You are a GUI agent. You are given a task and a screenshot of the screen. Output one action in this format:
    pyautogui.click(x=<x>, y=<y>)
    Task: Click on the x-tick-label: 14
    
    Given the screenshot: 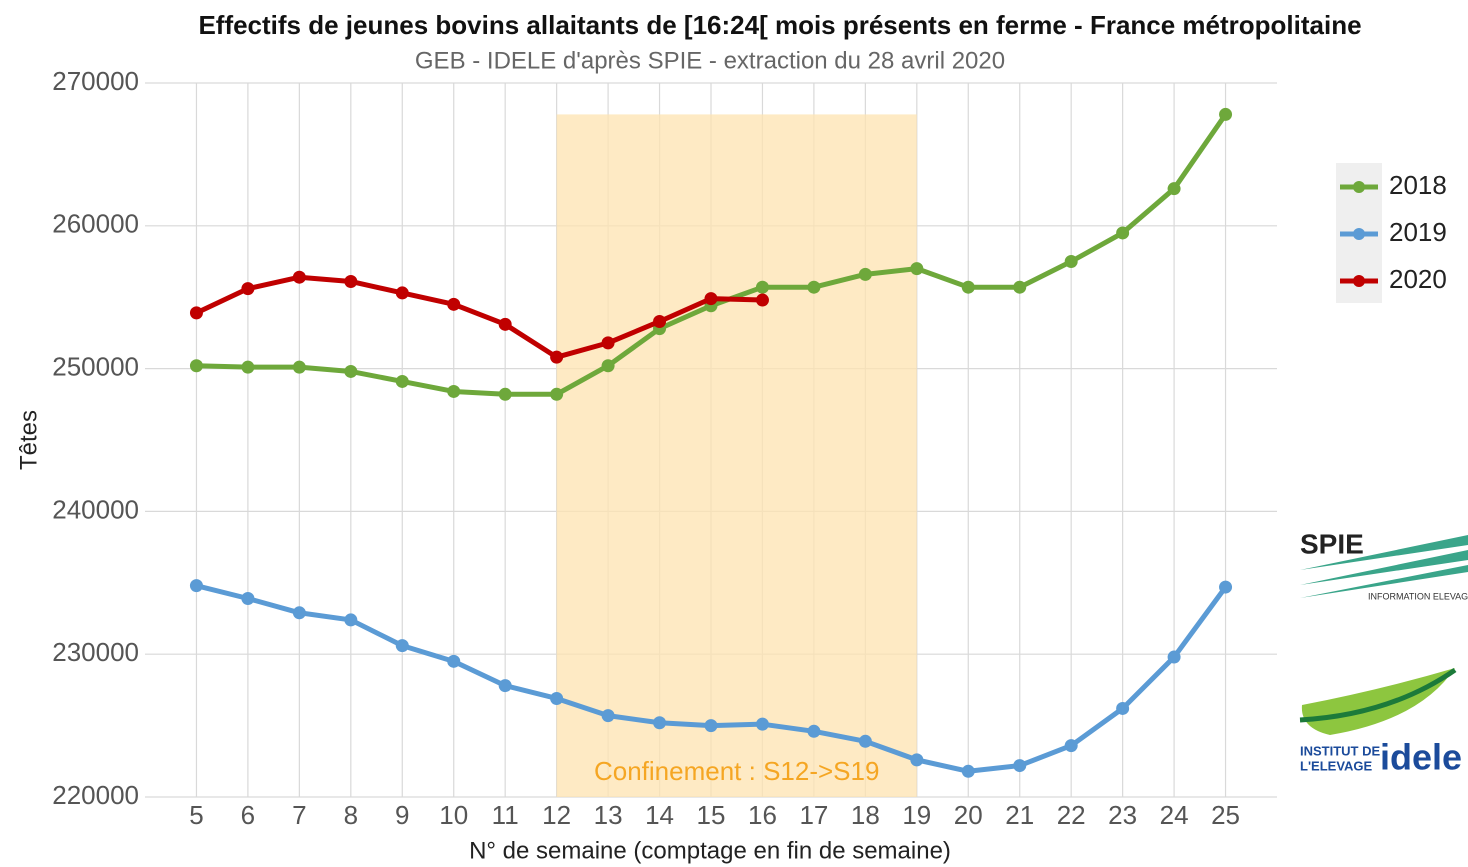 What is the action you would take?
    pyautogui.click(x=659, y=815)
    